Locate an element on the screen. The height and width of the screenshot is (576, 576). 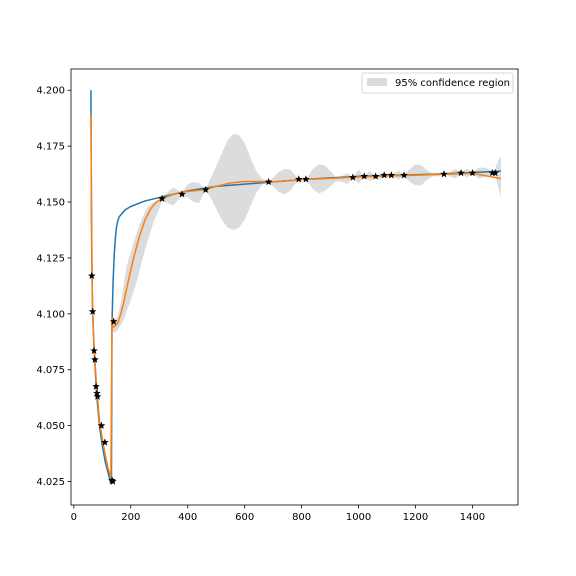
y-tick-label: 4.200 is located at coordinates (50, 91).